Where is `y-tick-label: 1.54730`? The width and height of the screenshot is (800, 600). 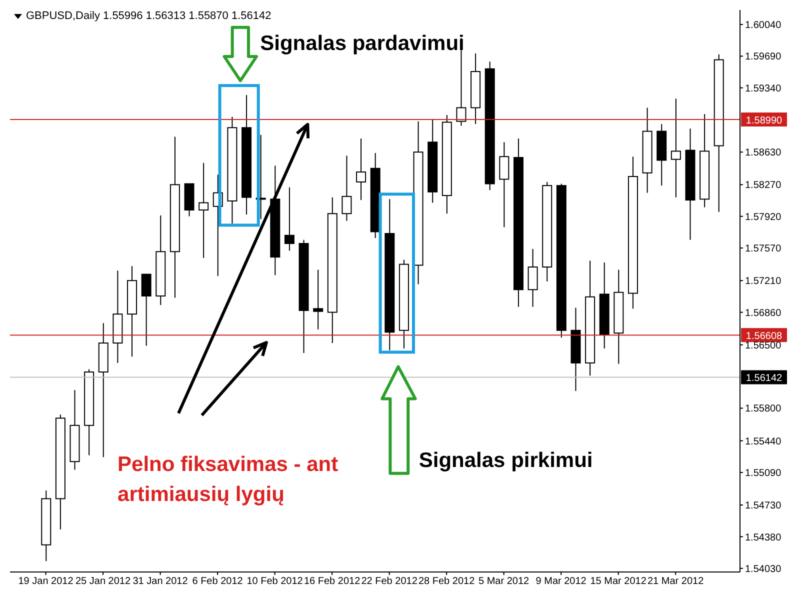
y-tick-label: 1.54730 is located at coordinates (763, 506).